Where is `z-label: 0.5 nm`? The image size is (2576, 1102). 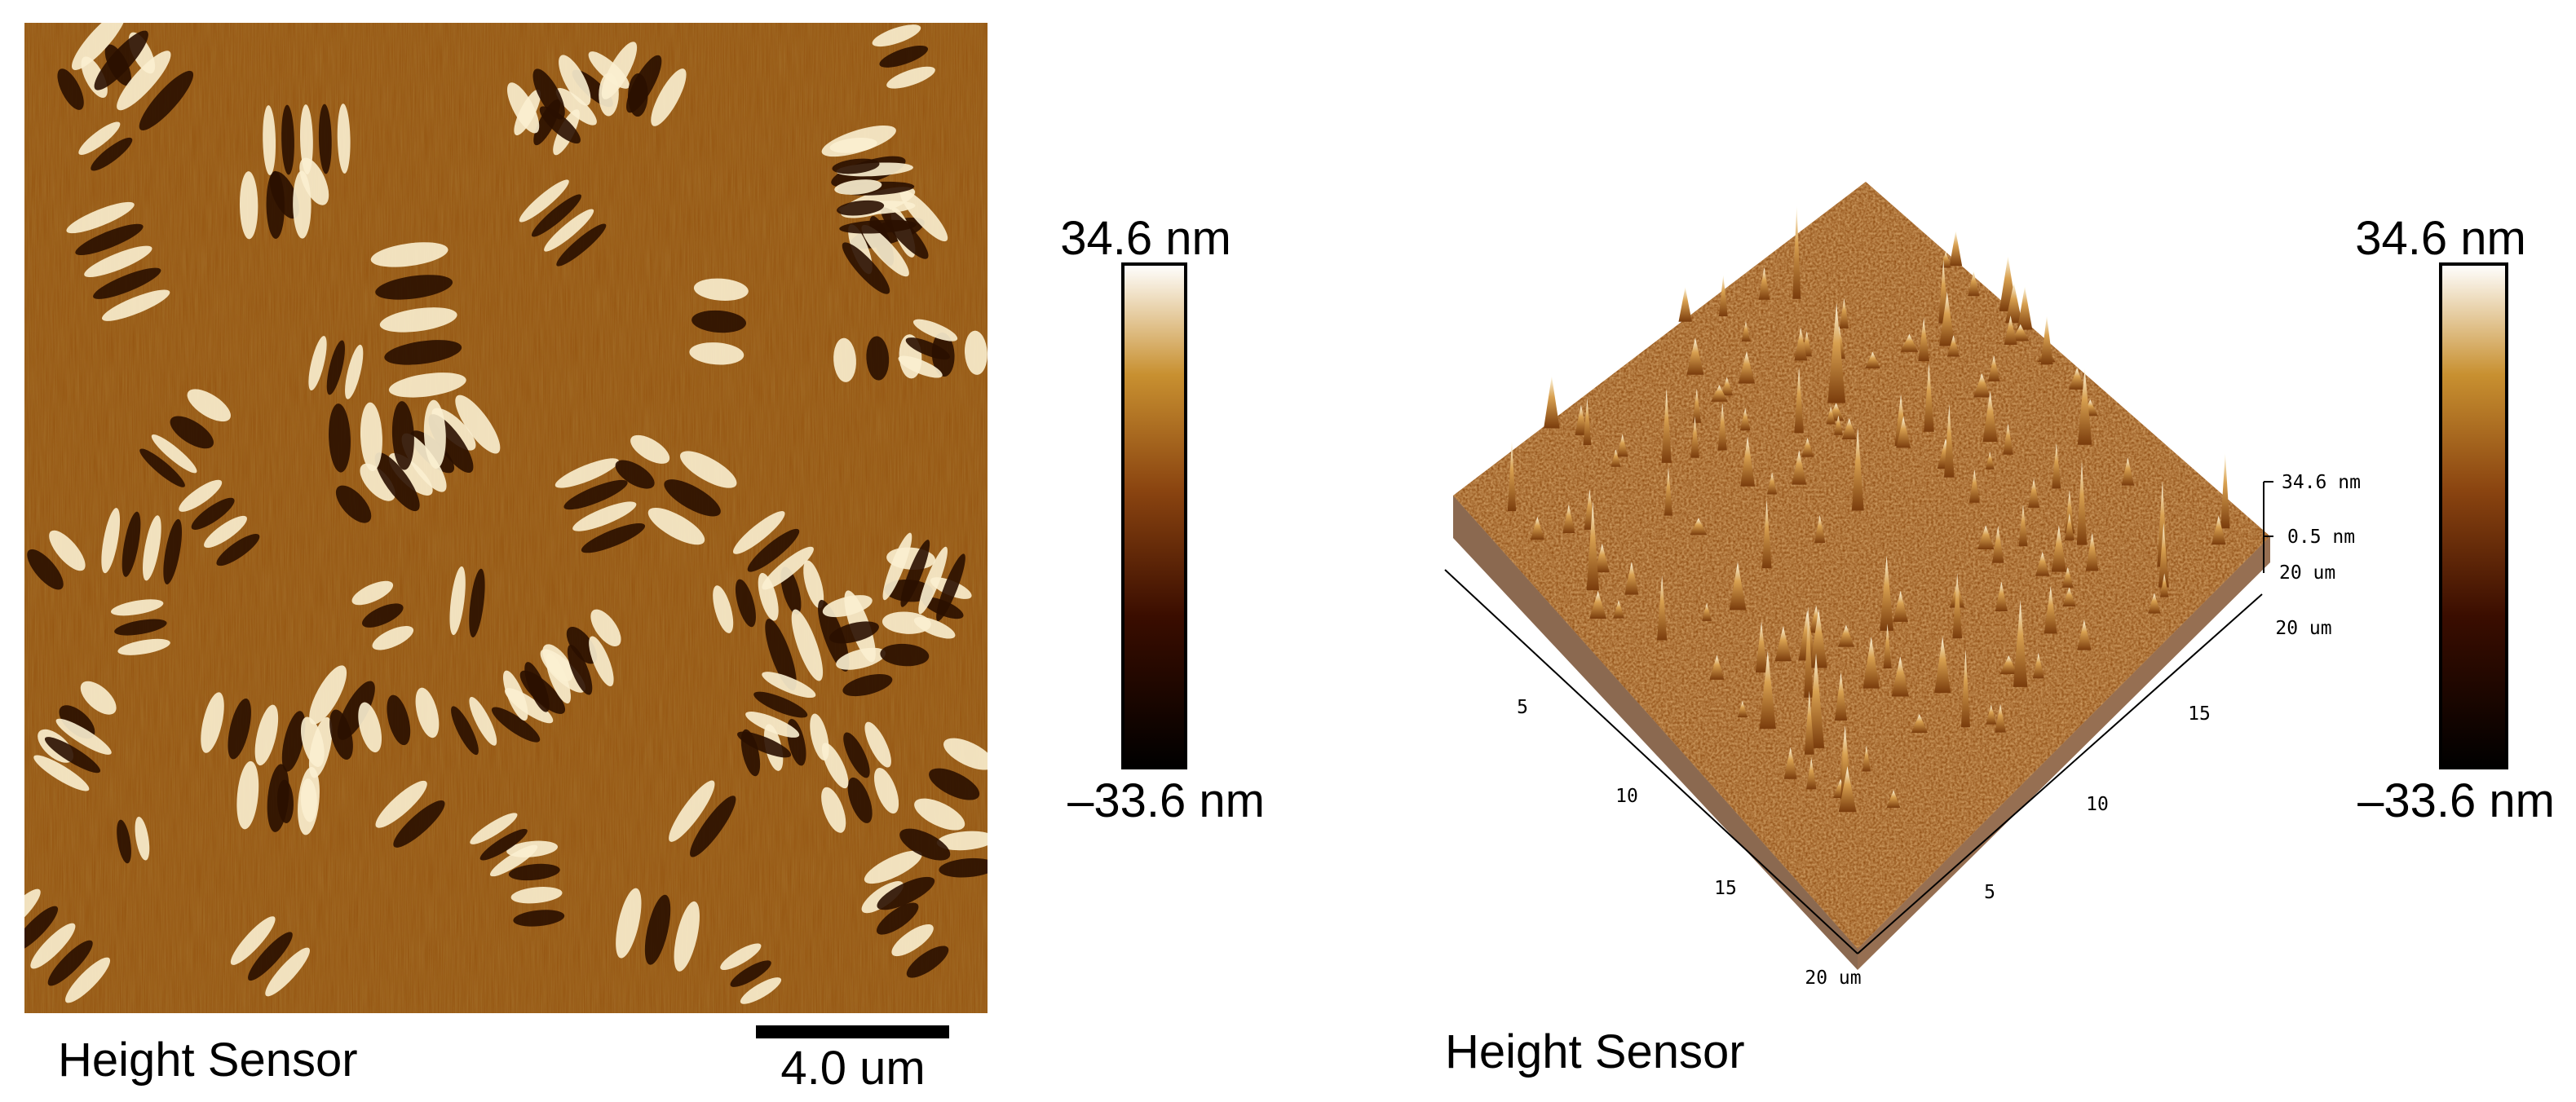 z-label: 0.5 nm is located at coordinates (2321, 537).